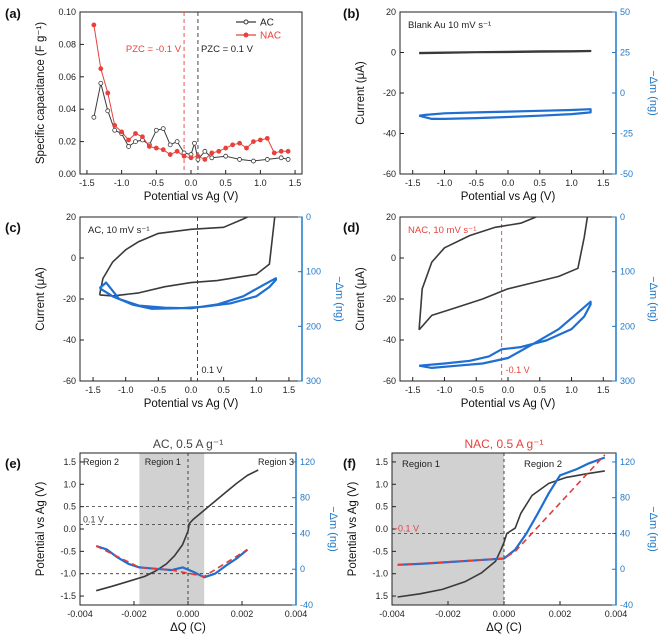 This screenshot has height=642, width=658. I want to click on y2-tick-label: 100, so click(313, 272).